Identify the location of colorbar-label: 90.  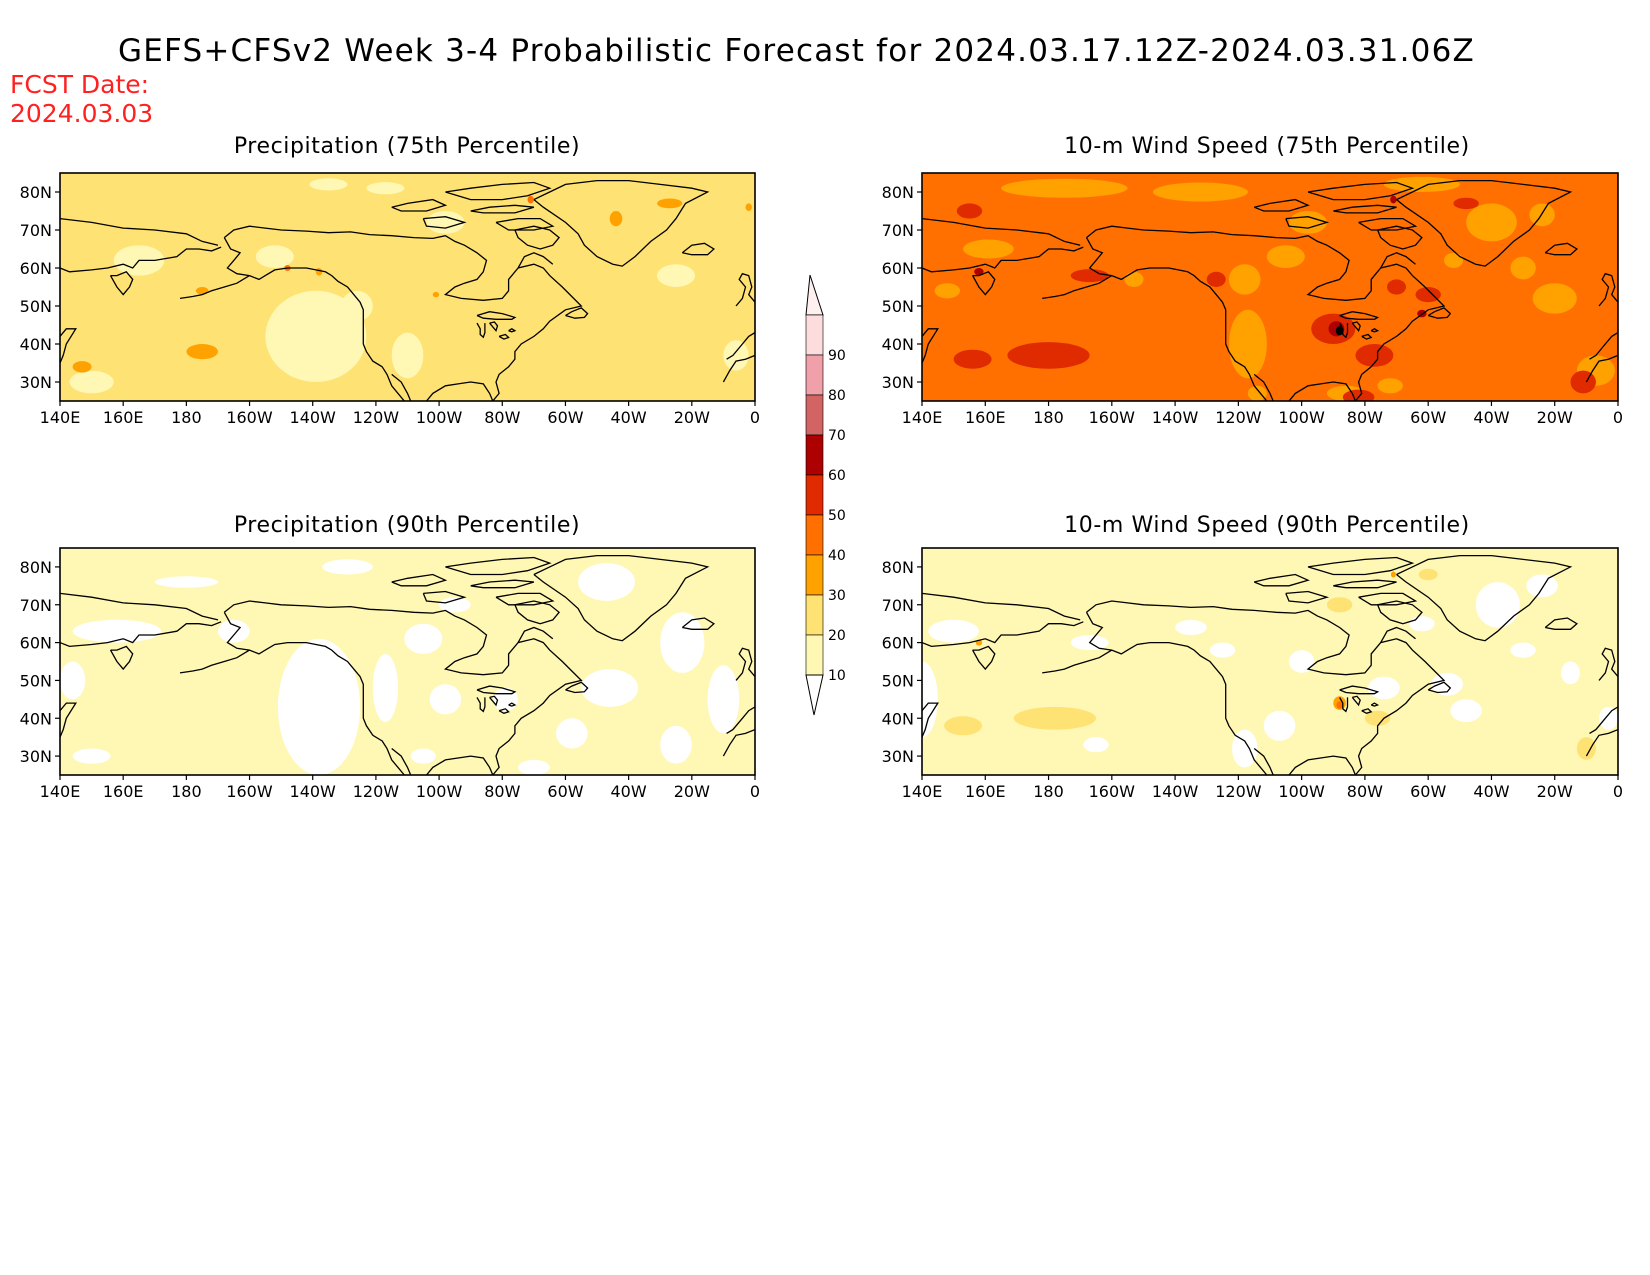
(837, 356).